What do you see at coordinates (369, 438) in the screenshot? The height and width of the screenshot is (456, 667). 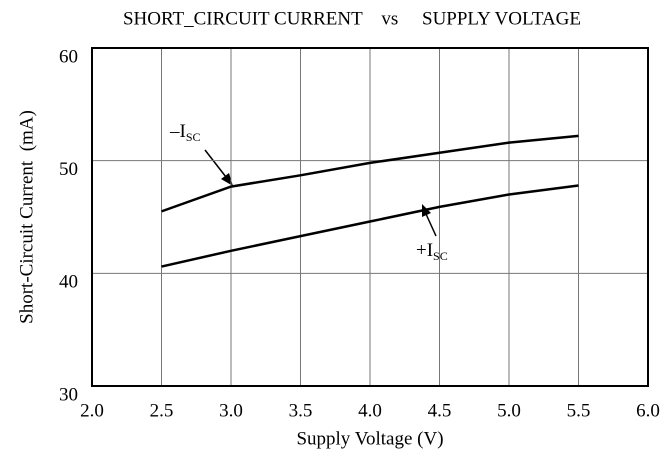 I see `x-axis-label: Supply Voltage (V)` at bounding box center [369, 438].